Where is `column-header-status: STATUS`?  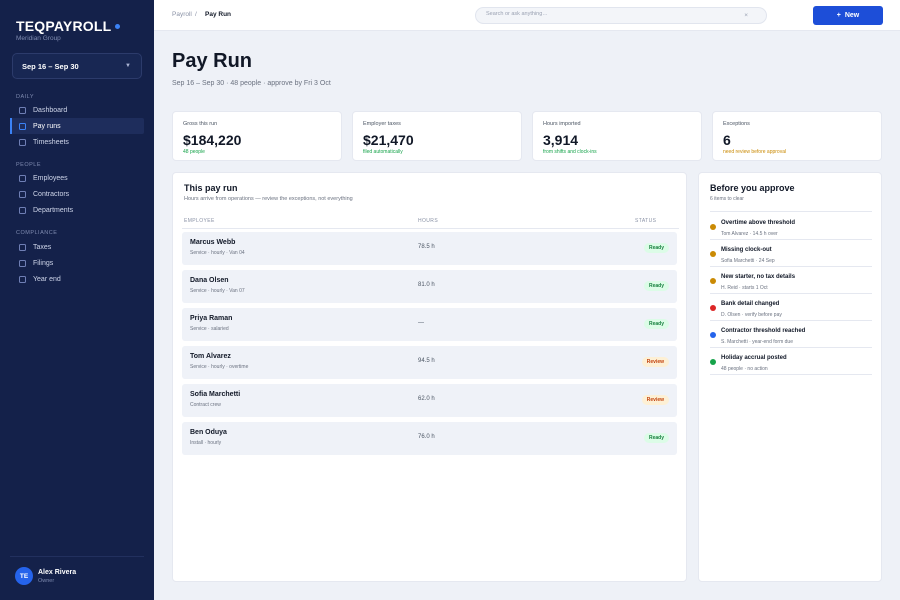
column-header-status: STATUS is located at coordinates (646, 221).